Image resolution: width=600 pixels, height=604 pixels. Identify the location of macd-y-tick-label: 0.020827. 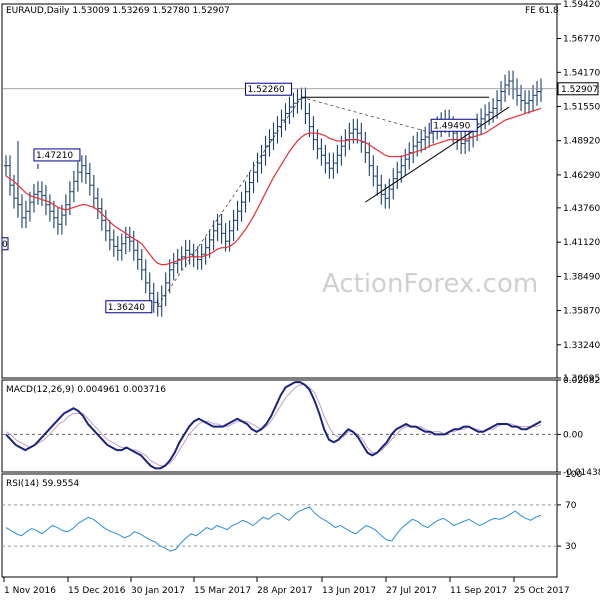
(581, 381).